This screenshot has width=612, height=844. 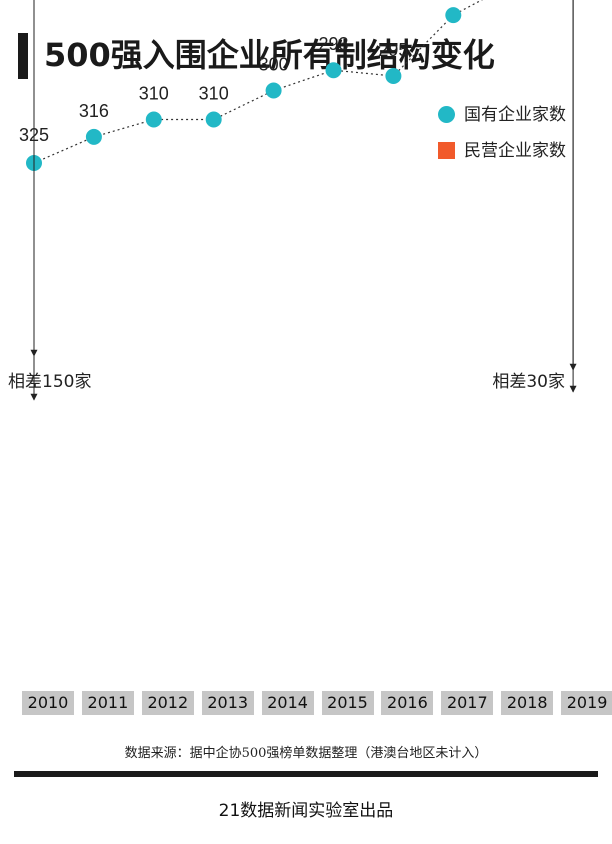 I want to click on legend-label-state-owned: 国有企业家数, so click(x=515, y=115).